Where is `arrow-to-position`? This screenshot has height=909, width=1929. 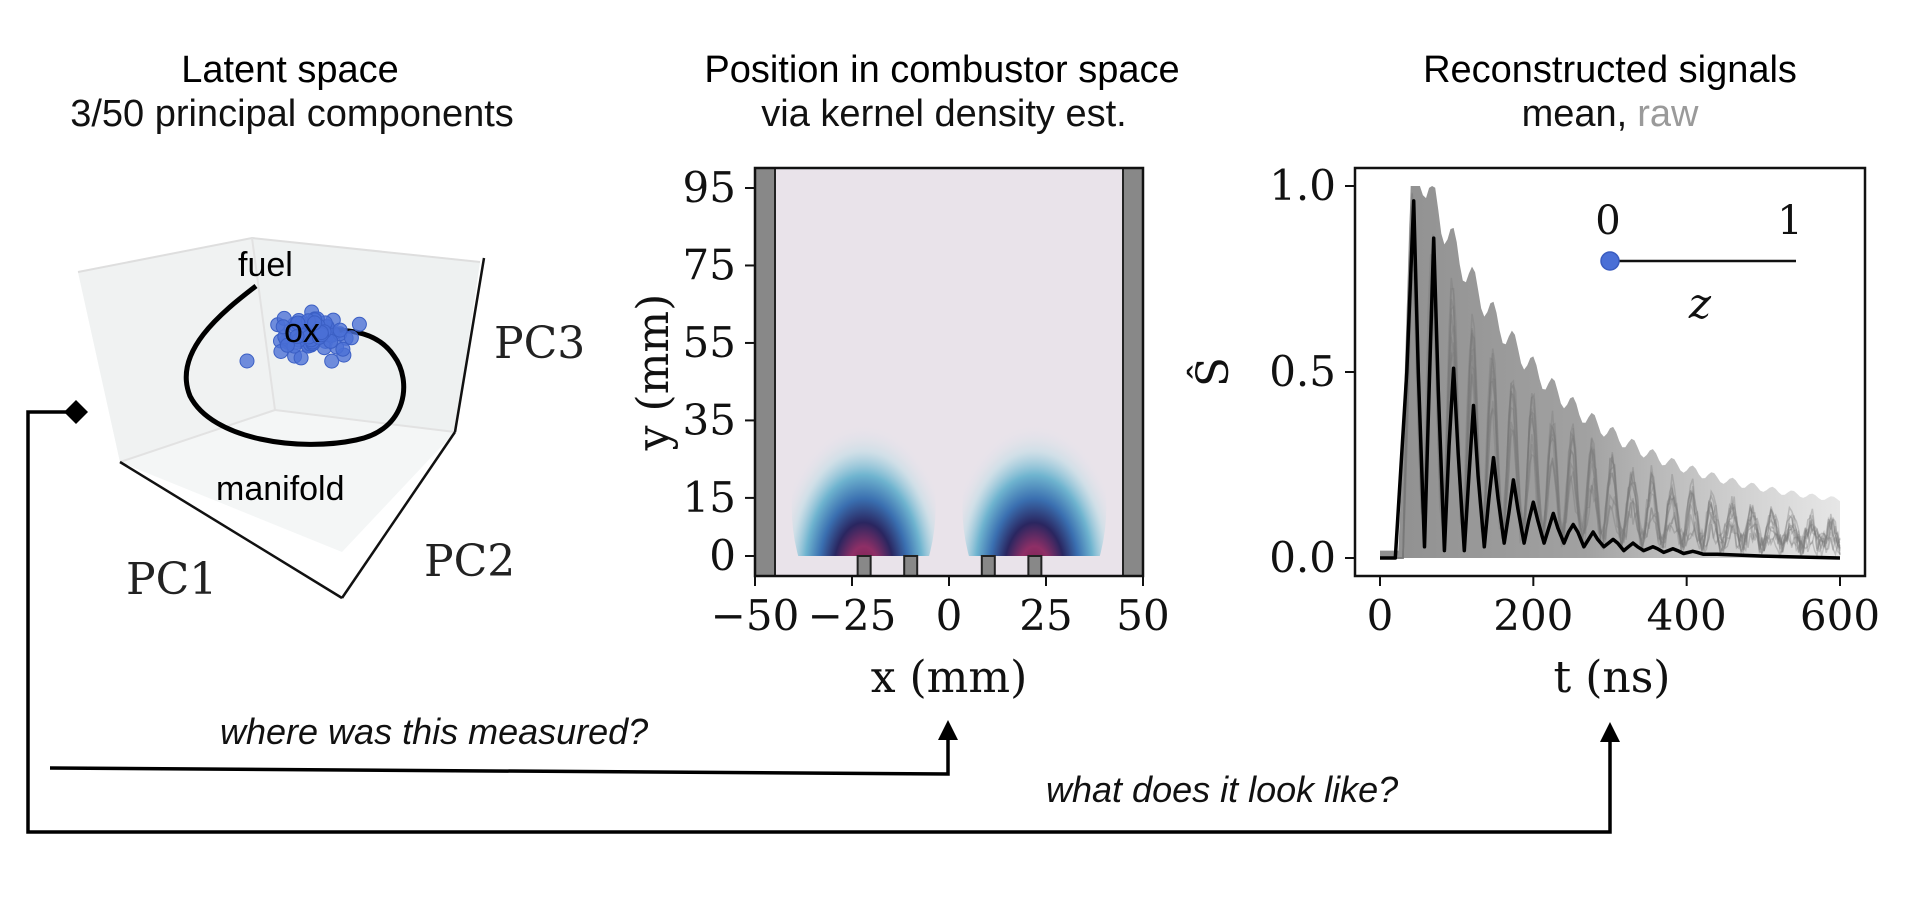
arrow-to-position is located at coordinates (499, 755).